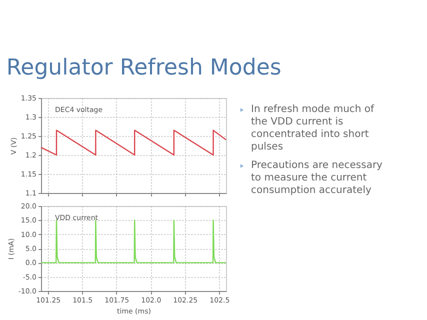 The height and width of the screenshot is (320, 427). What do you see at coordinates (144, 68) in the screenshot?
I see `chart-title: Regulator Refresh Modes` at bounding box center [144, 68].